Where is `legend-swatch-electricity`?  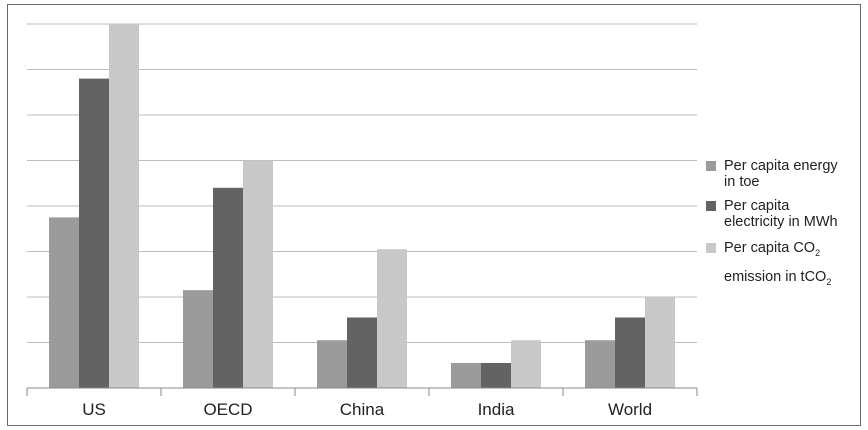 legend-swatch-electricity is located at coordinates (711, 206).